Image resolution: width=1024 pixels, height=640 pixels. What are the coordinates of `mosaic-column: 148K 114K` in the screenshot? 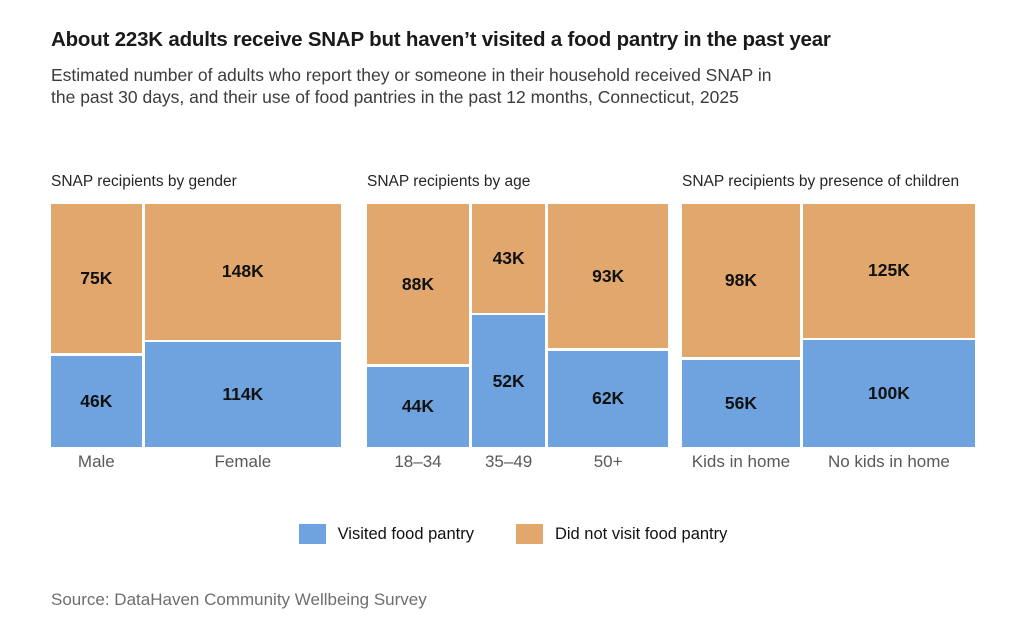 It's located at (242, 326).